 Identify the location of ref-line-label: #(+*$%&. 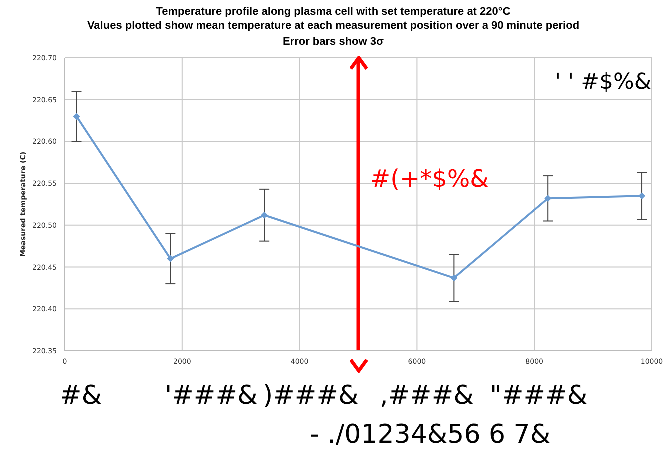
(429, 179).